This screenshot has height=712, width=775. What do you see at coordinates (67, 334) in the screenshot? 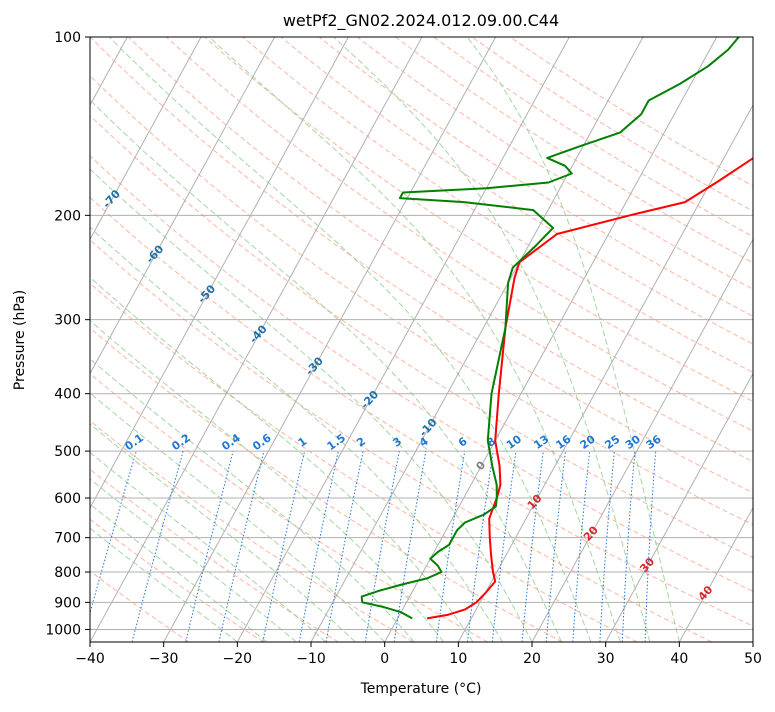
I see `y-axis-ticks: 100 200 300 400 500 600 700 800 900 1000` at bounding box center [67, 334].